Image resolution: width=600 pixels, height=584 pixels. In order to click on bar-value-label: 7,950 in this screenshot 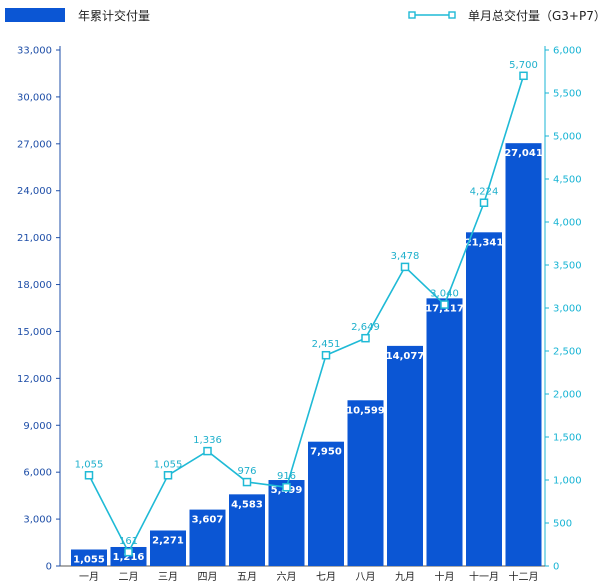, I will do `click(326, 452)`.